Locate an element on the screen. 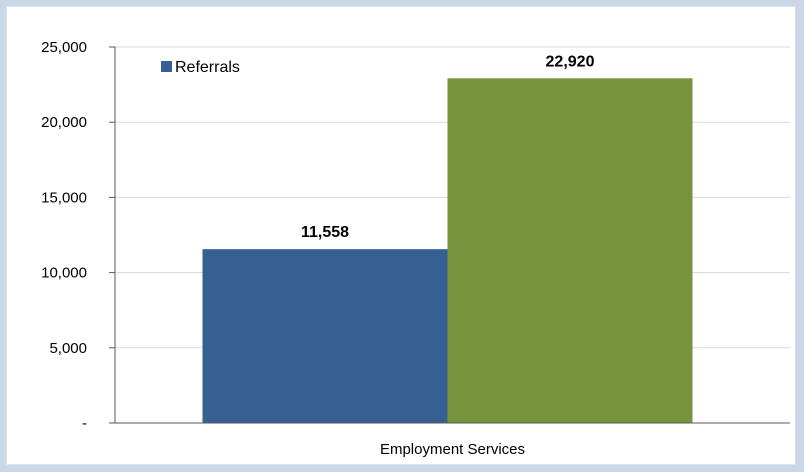  y-tick-label: - is located at coordinates (84, 423).